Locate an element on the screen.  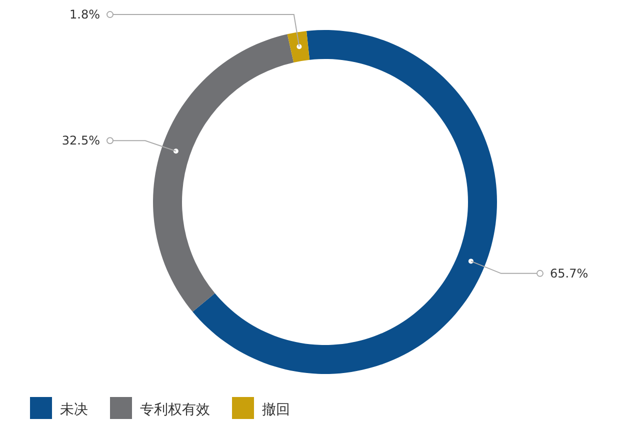
legend-label: 撤回 is located at coordinates (276, 410).